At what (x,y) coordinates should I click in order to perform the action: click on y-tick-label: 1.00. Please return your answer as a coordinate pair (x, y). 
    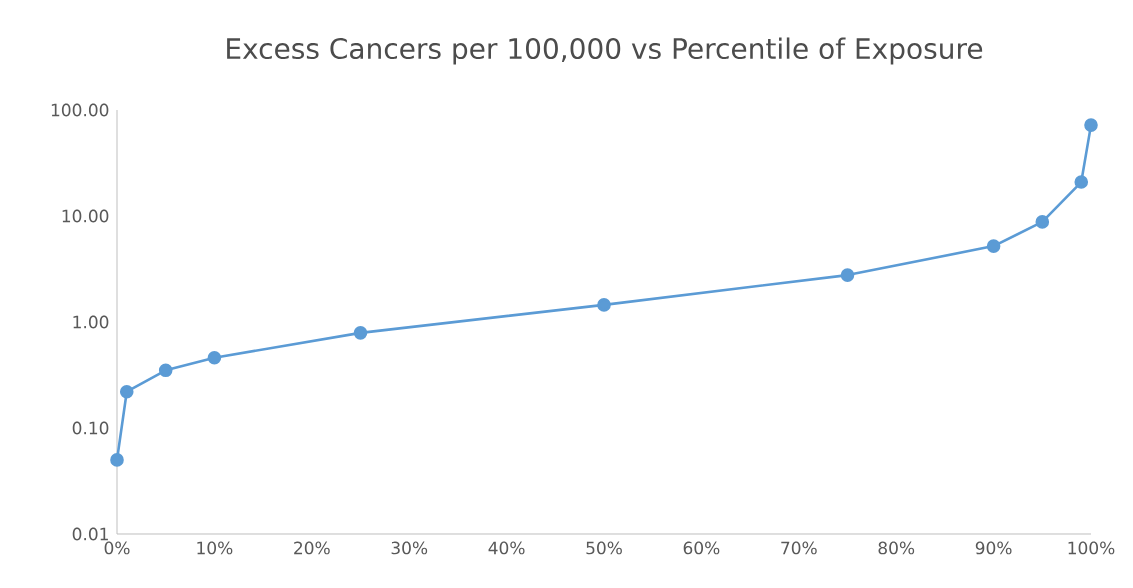
    Looking at the image, I should click on (91, 322).